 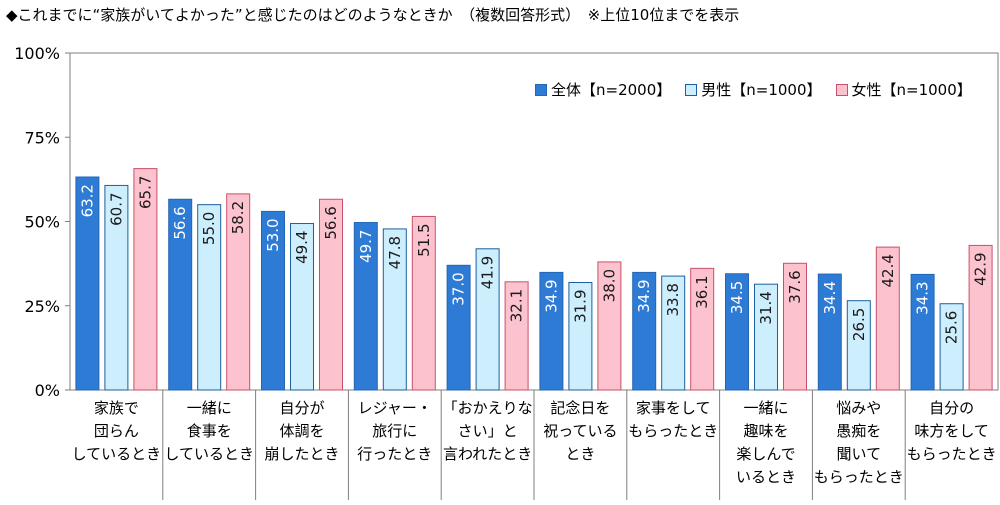 What do you see at coordinates (395, 408) in the screenshot?
I see `category-label-line: レジャー・` at bounding box center [395, 408].